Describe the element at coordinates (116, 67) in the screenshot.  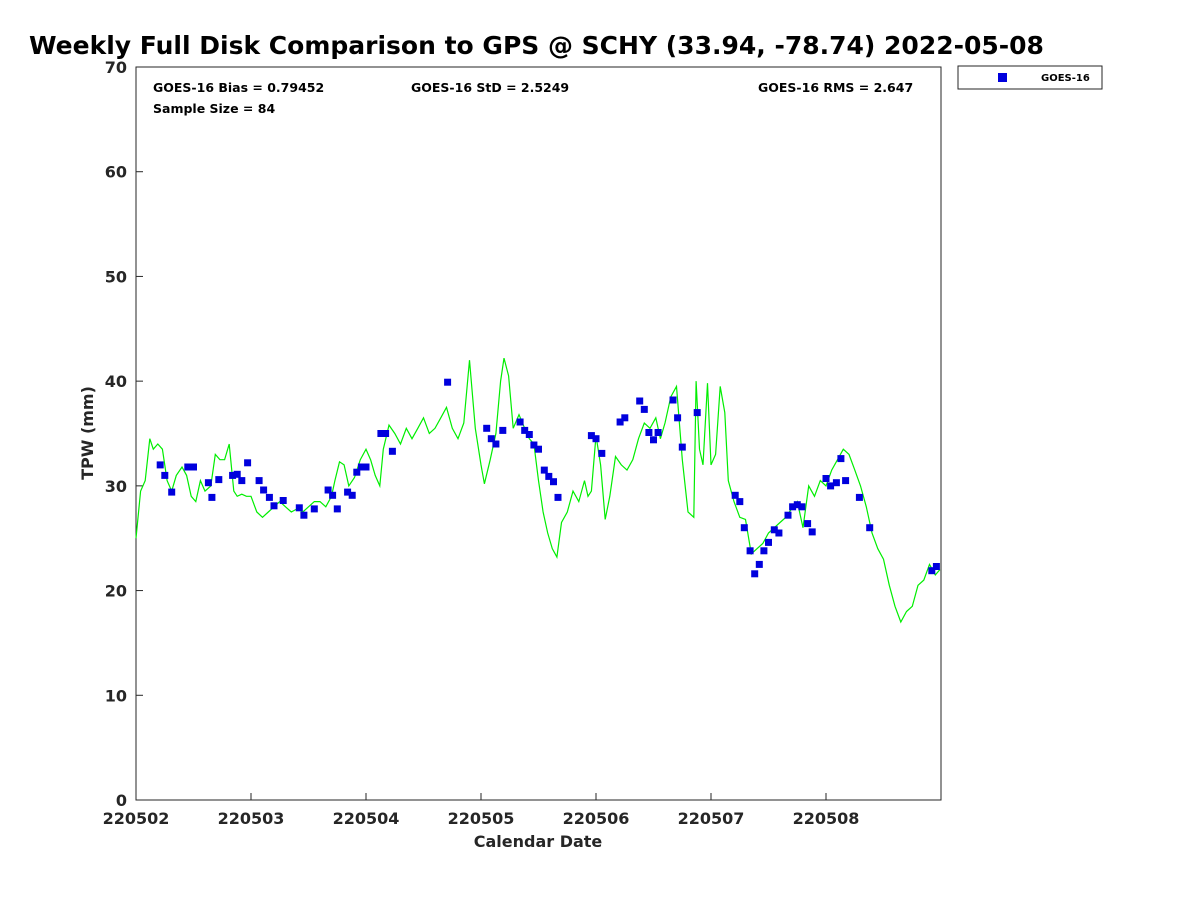
I see `y-tick-label: 70` at that location.